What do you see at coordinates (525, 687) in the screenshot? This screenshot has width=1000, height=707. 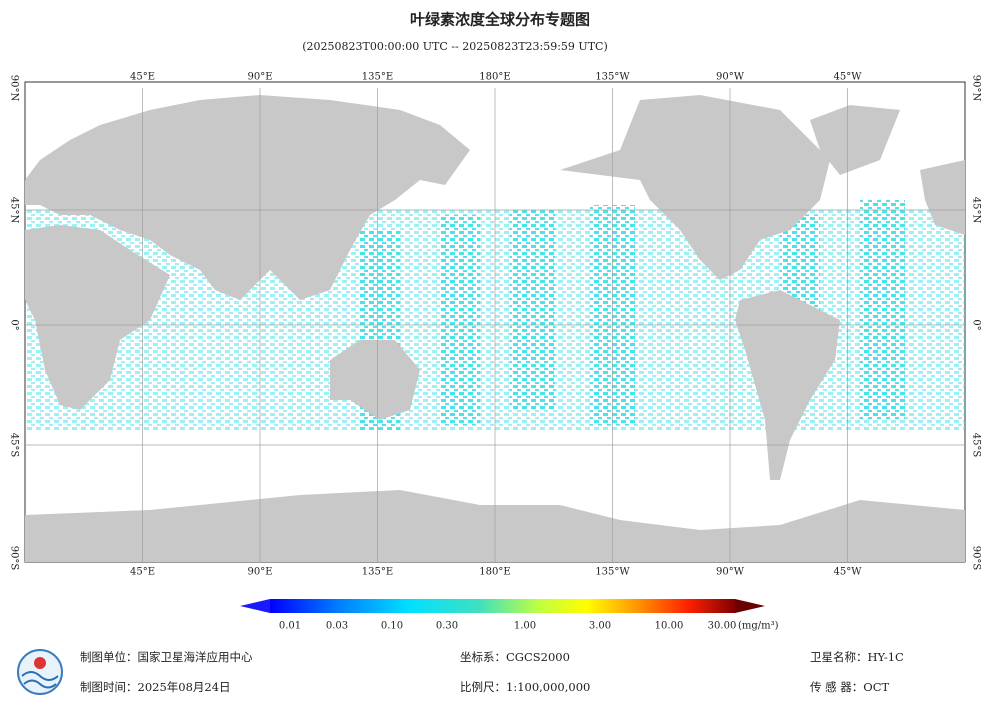 I see `map-scale: 比例尺：1:100,000,000` at bounding box center [525, 687].